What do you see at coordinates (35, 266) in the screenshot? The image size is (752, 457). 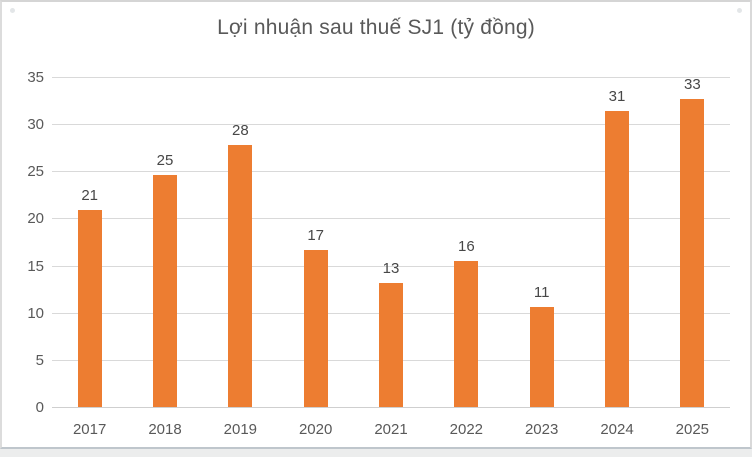 I see `y-tick-label: 15` at bounding box center [35, 266].